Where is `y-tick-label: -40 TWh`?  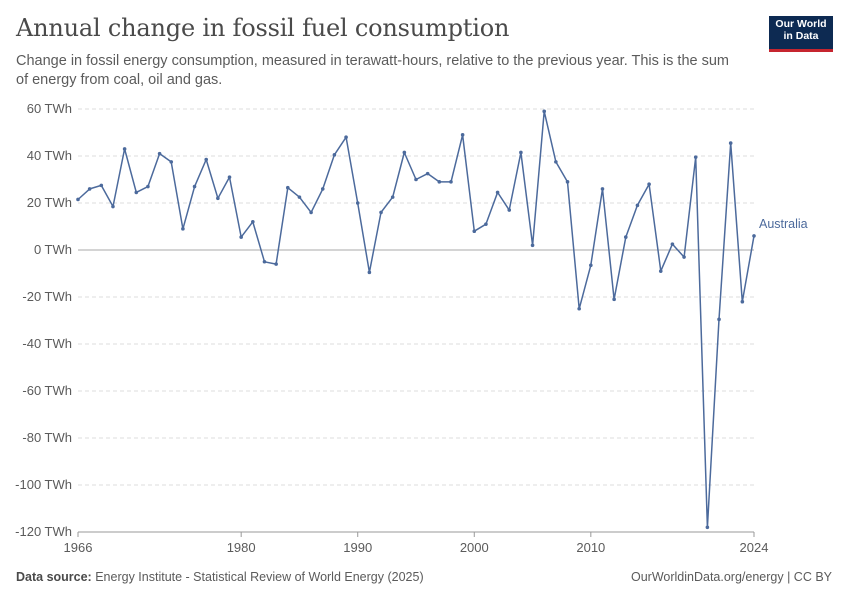 y-tick-label: -40 TWh is located at coordinates (47, 343).